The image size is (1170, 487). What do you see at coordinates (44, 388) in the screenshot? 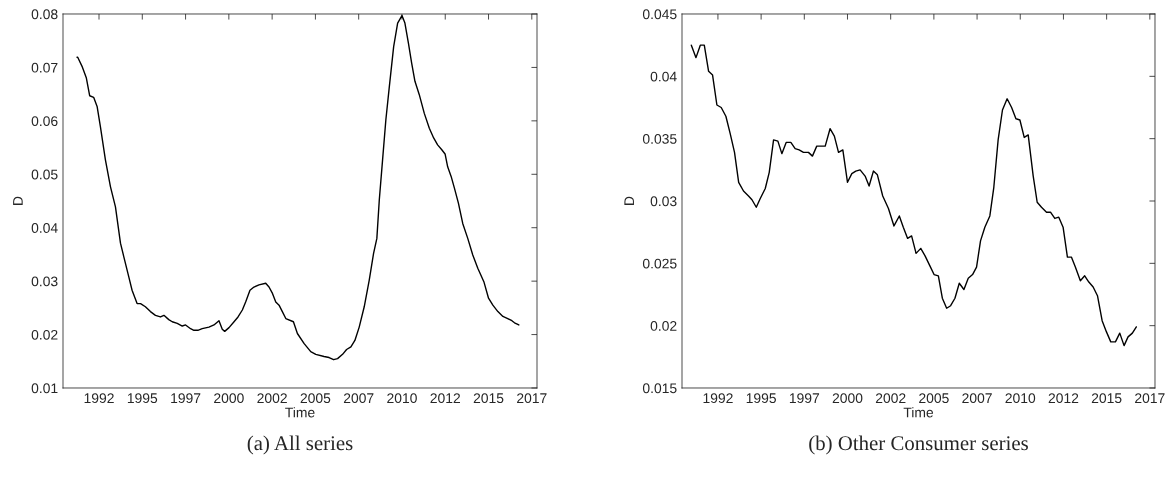
I see `y-tick-label: 0.01` at bounding box center [44, 388].